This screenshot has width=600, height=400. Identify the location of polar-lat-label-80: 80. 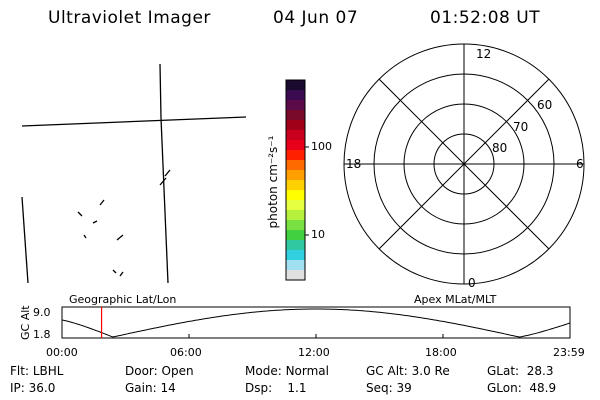
(500, 148).